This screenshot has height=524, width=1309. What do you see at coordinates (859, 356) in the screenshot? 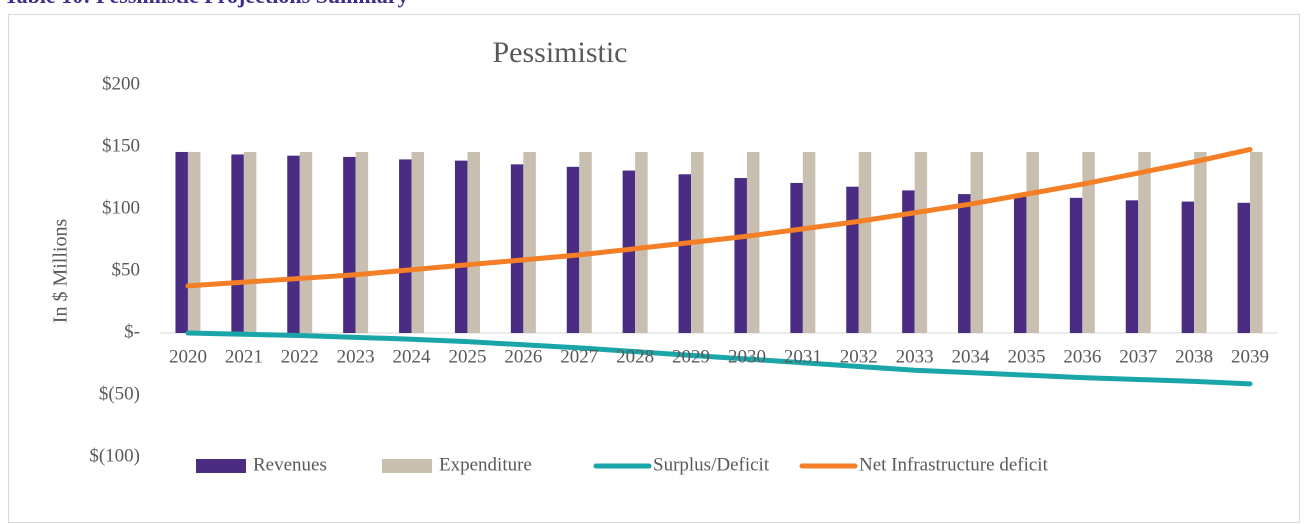
I see `x-tick-label: 2032` at bounding box center [859, 356].